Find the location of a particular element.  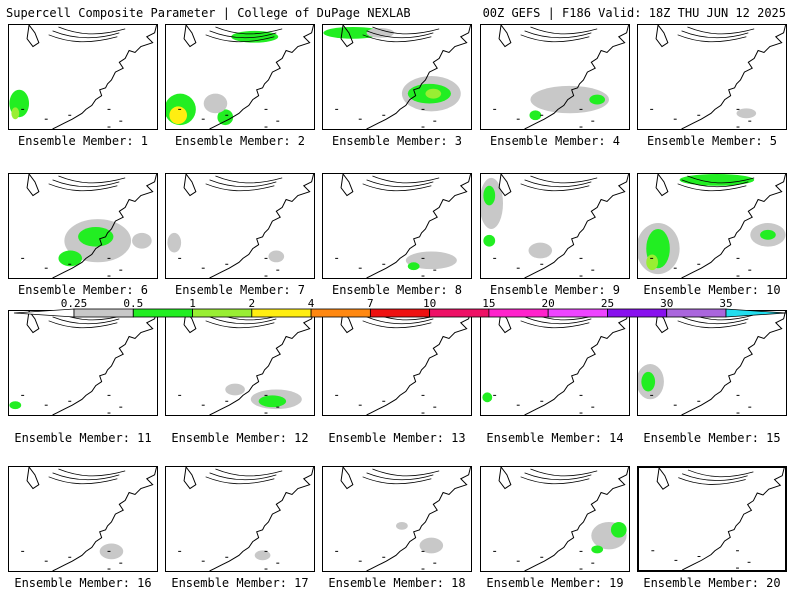

member-caption-3: Ensemble Member: 3 is located at coordinates (397, 141).